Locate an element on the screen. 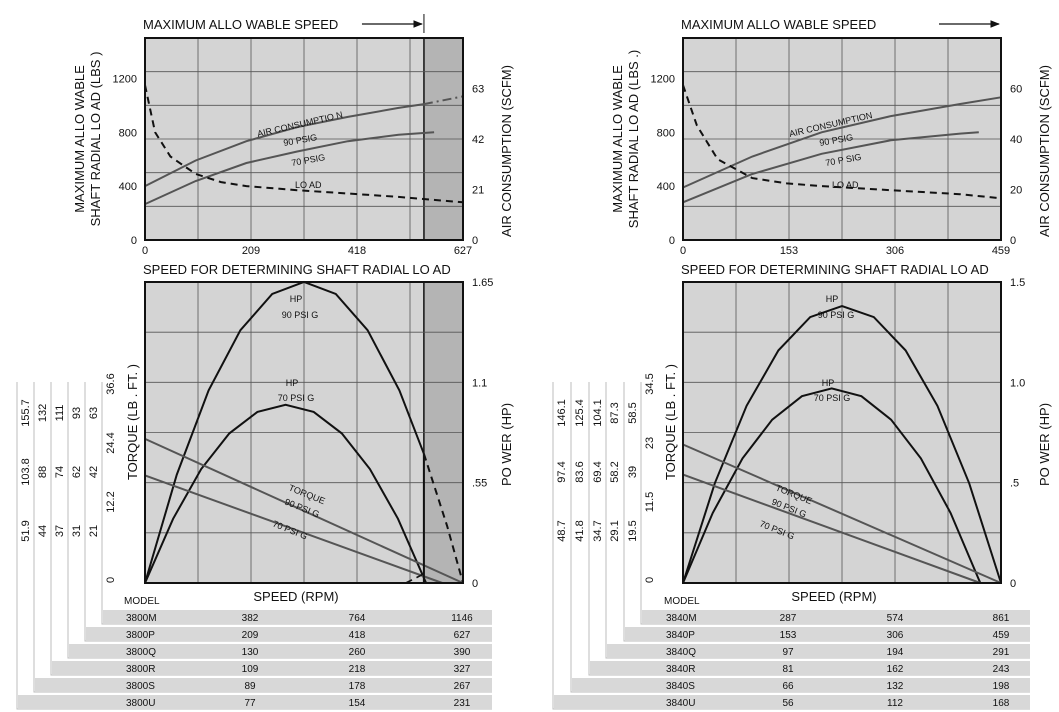  power-tick-label: 1.0 is located at coordinates (1017, 383).